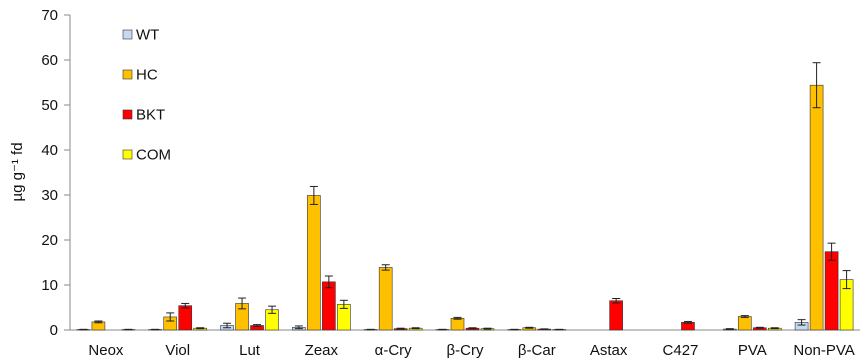  What do you see at coordinates (127, 114) in the screenshot?
I see `legend-swatch-bkt` at bounding box center [127, 114].